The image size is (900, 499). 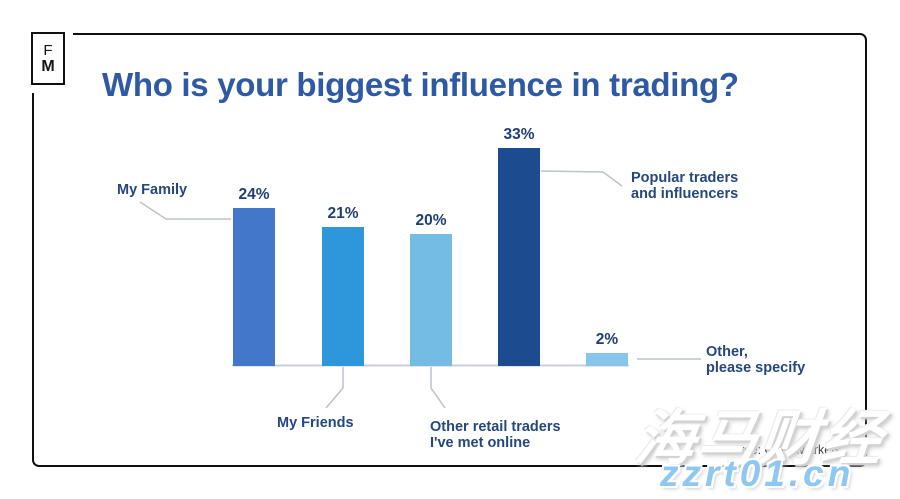 I want to click on category-label-other-specify-line1: Other,, so click(x=727, y=352).